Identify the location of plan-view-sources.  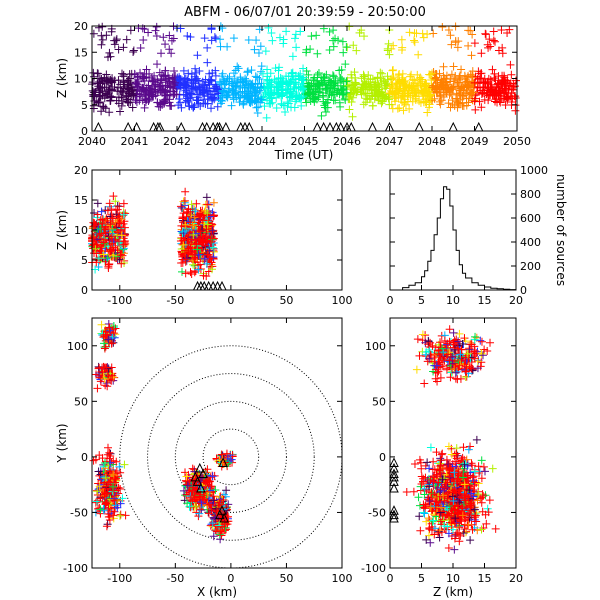
(163, 431).